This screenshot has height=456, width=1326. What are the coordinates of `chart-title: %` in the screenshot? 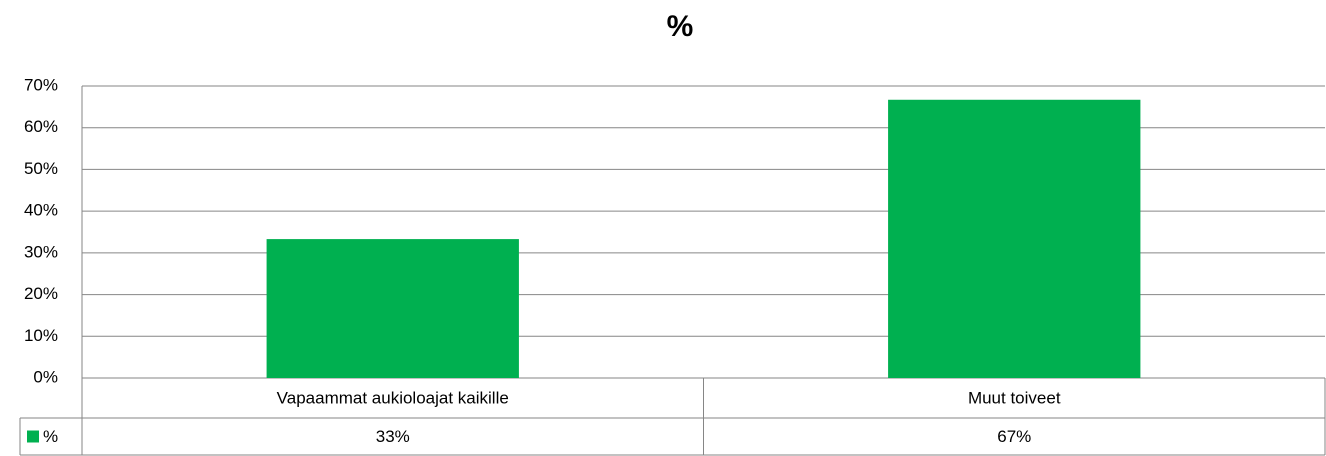 It's located at (680, 26).